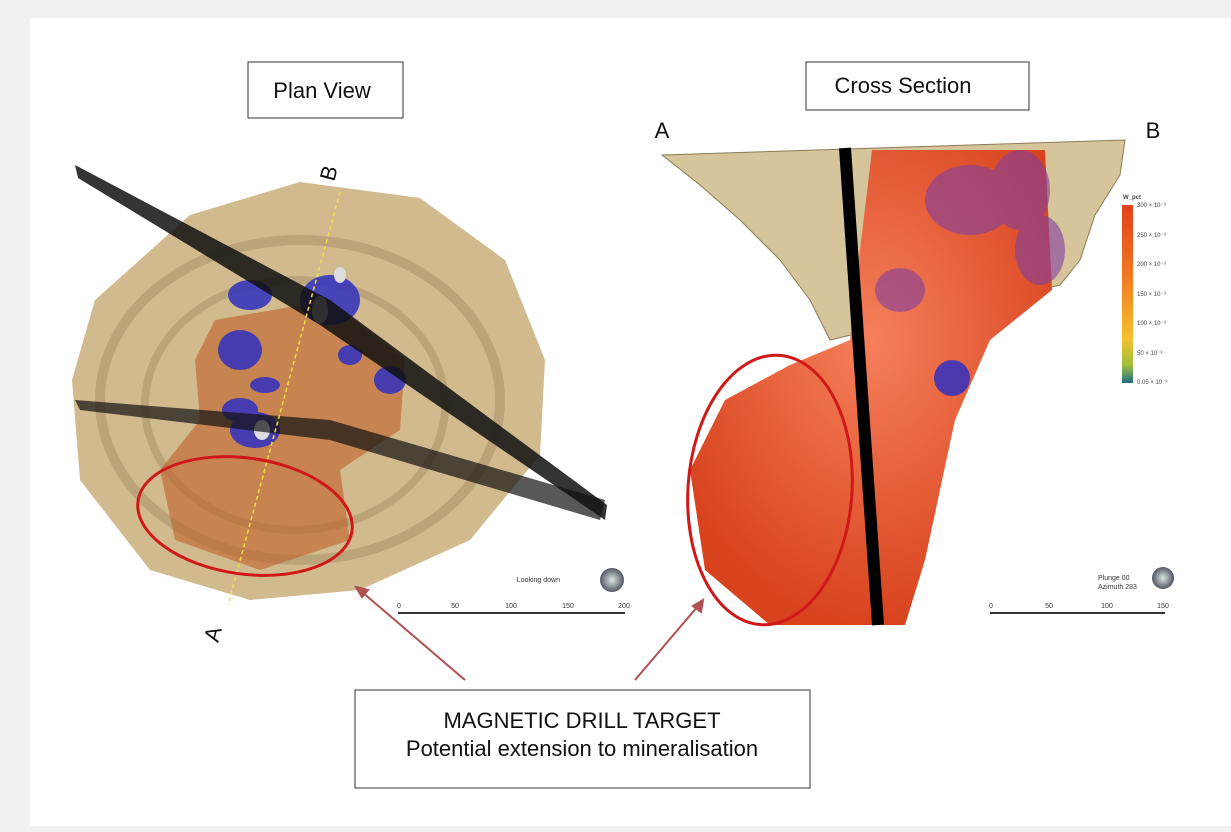 The width and height of the screenshot is (1231, 832). What do you see at coordinates (1151, 265) in the screenshot?
I see `legend-label: 200 × 10⁻³` at bounding box center [1151, 265].